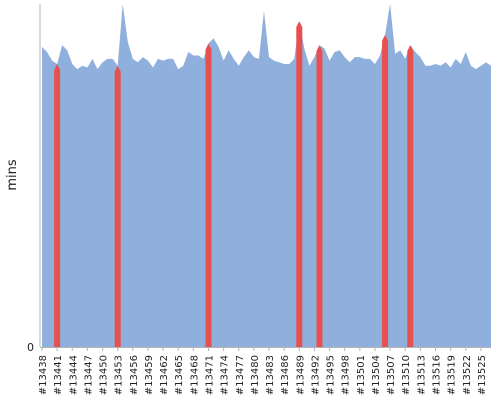 This screenshot has width=500, height=400. What do you see at coordinates (467, 375) in the screenshot?
I see `x-tick-label: #13522` at bounding box center [467, 375].